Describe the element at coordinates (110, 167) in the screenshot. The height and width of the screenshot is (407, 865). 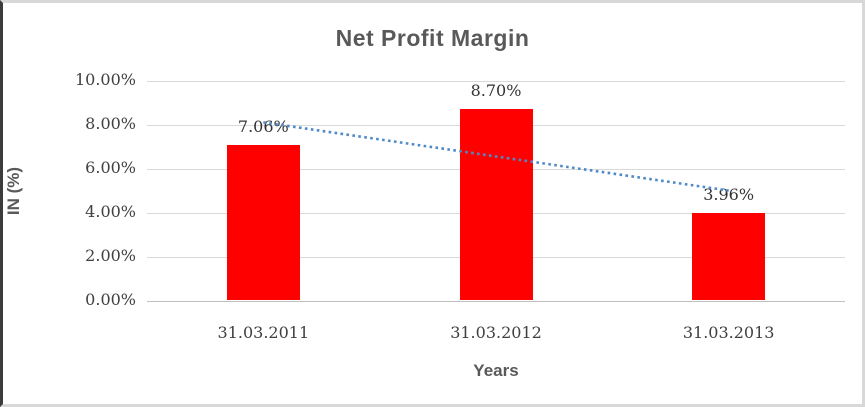
I see `y-axis-tick-label: 6.00%` at that location.